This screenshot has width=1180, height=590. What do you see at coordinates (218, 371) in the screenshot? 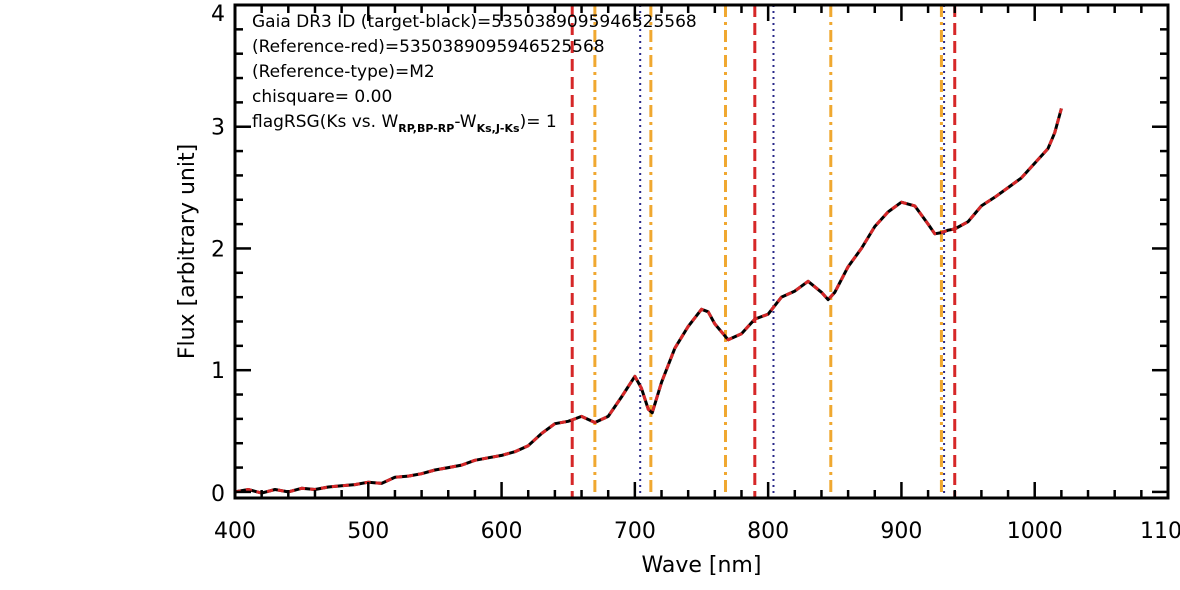
I see `y-tick-label-1: 1` at bounding box center [218, 371].